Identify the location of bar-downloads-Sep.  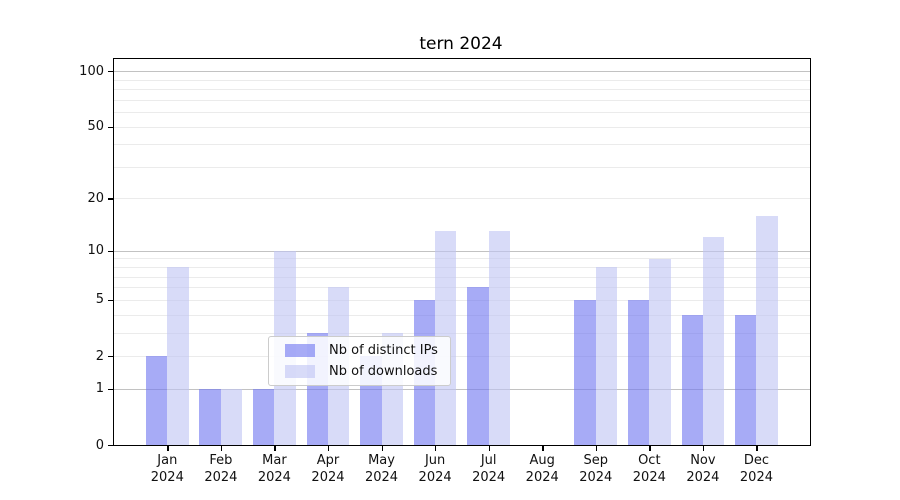
(606, 356).